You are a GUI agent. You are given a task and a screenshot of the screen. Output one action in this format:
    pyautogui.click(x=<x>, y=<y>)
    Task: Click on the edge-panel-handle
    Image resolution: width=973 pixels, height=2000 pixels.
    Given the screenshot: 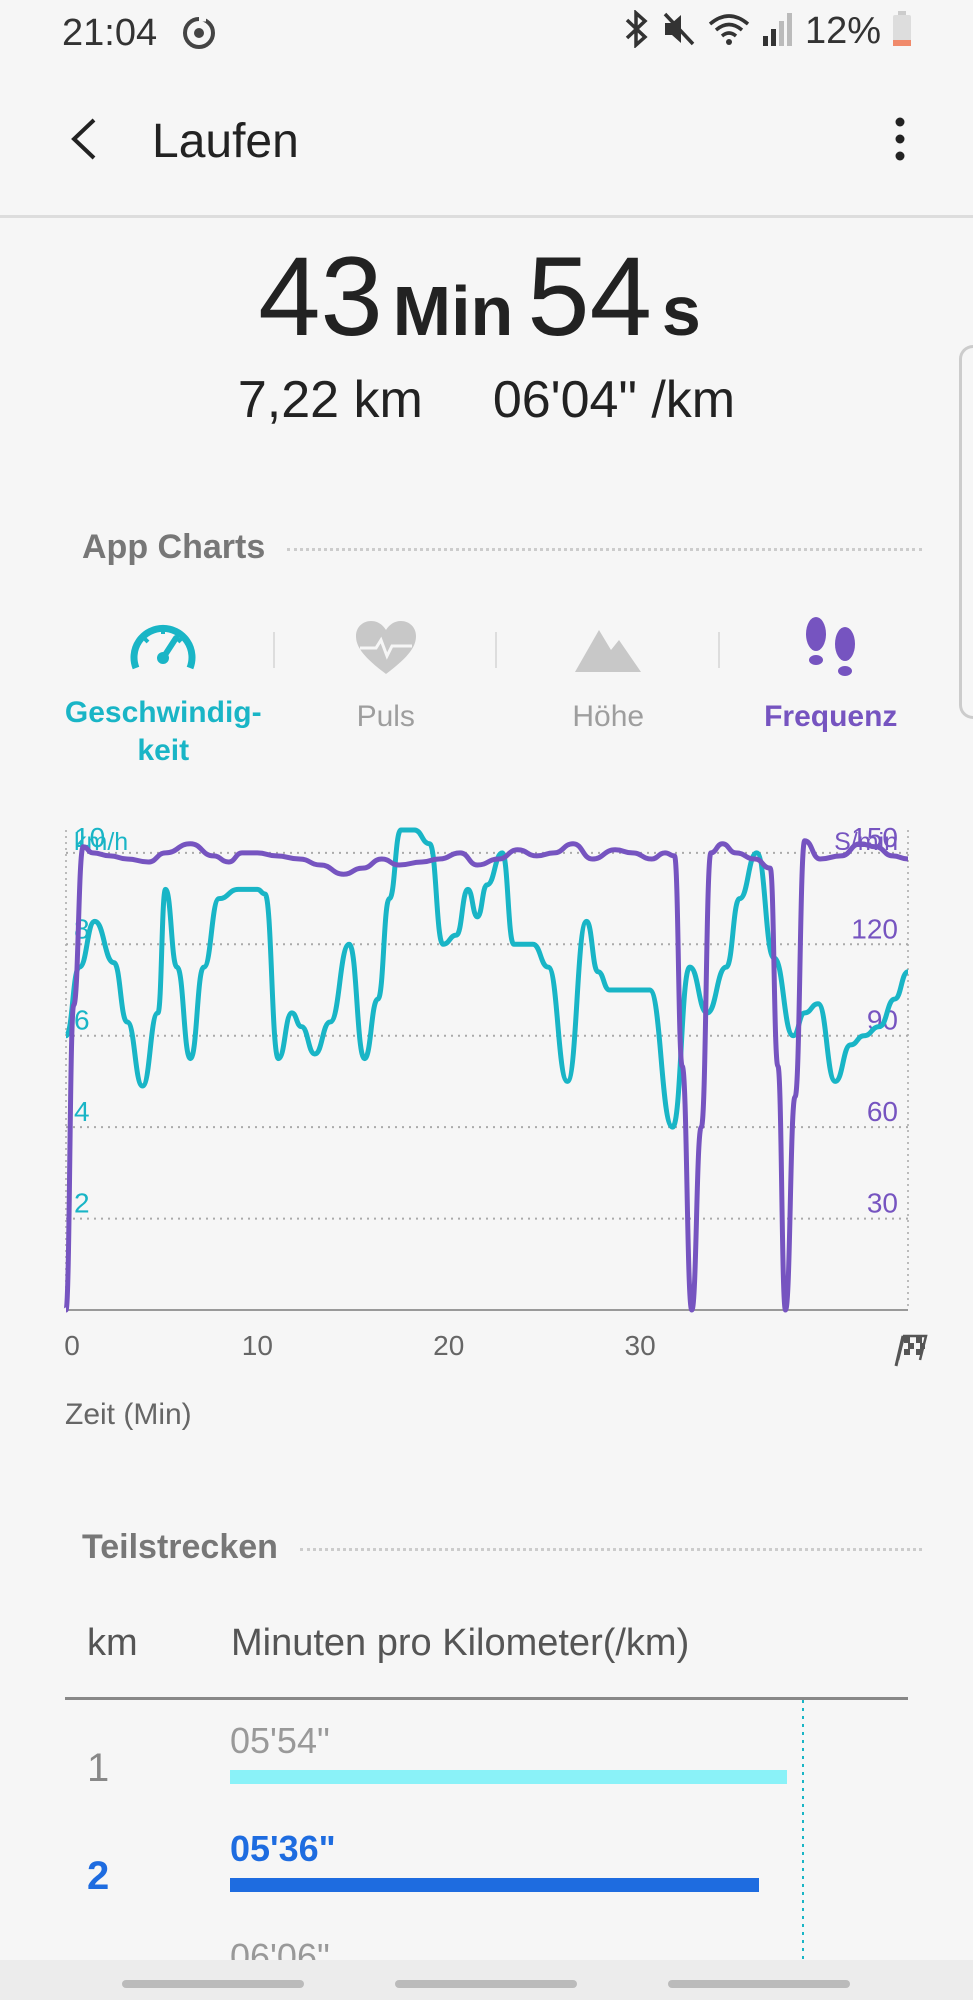 What is the action you would take?
    pyautogui.click(x=966, y=532)
    